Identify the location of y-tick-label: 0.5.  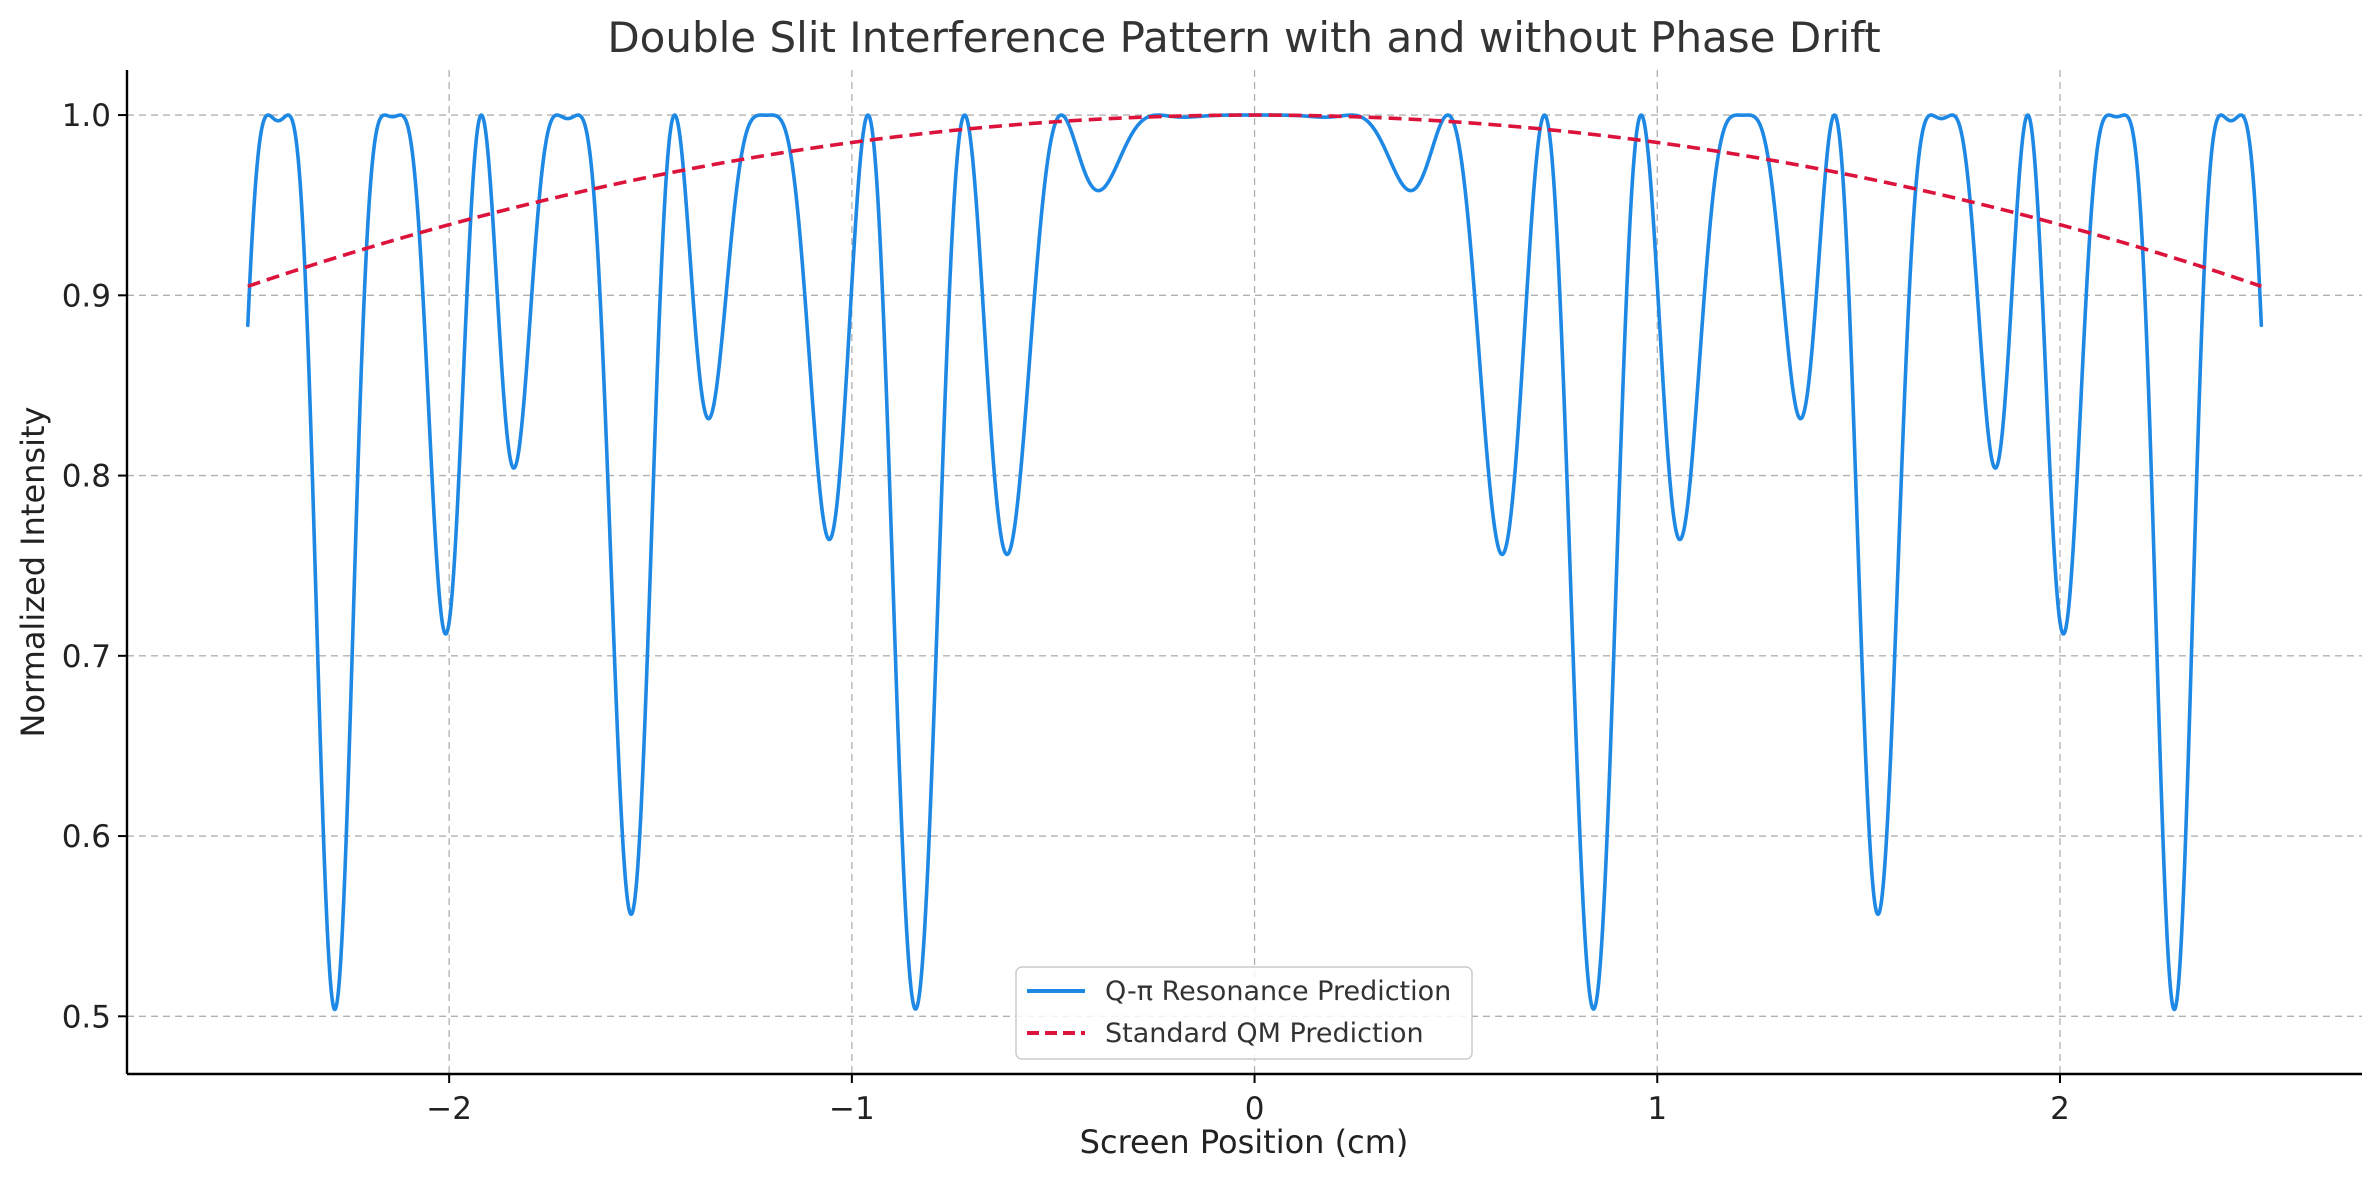
(86, 1017).